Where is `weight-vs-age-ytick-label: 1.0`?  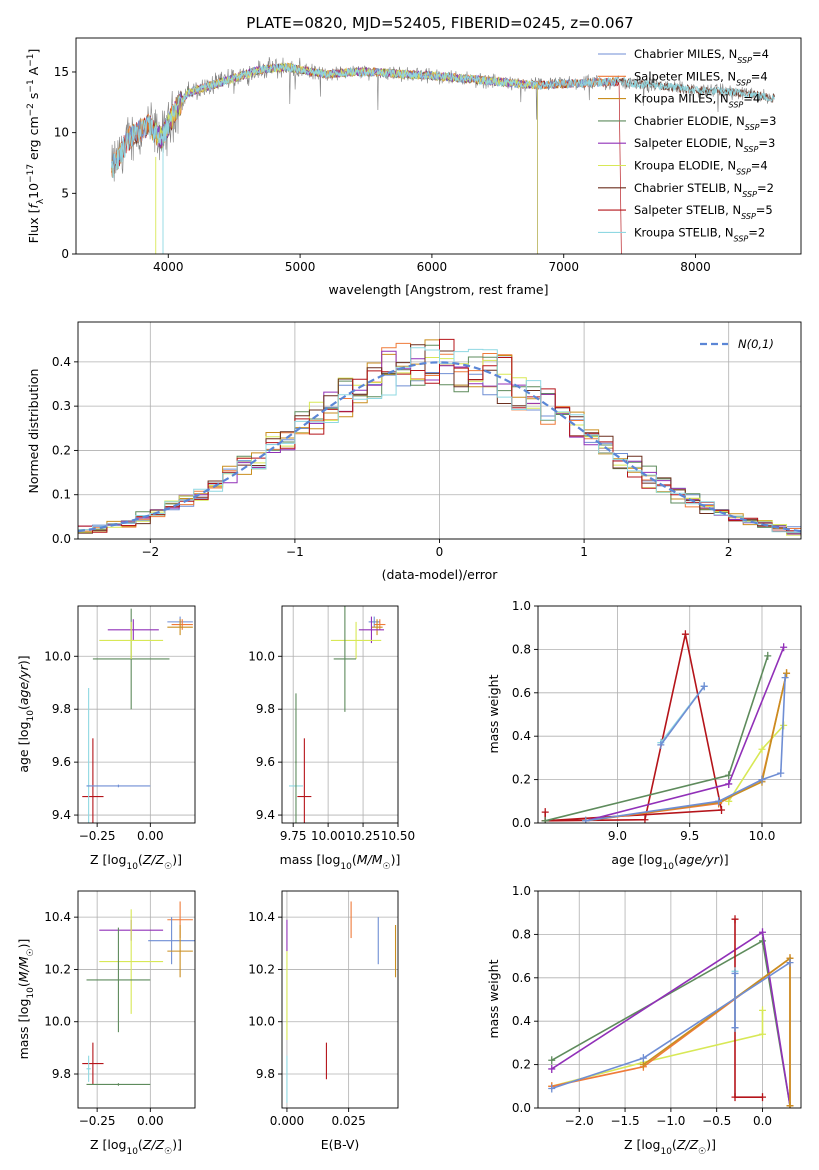 weight-vs-age-ytick-label: 1.0 is located at coordinates (521, 606).